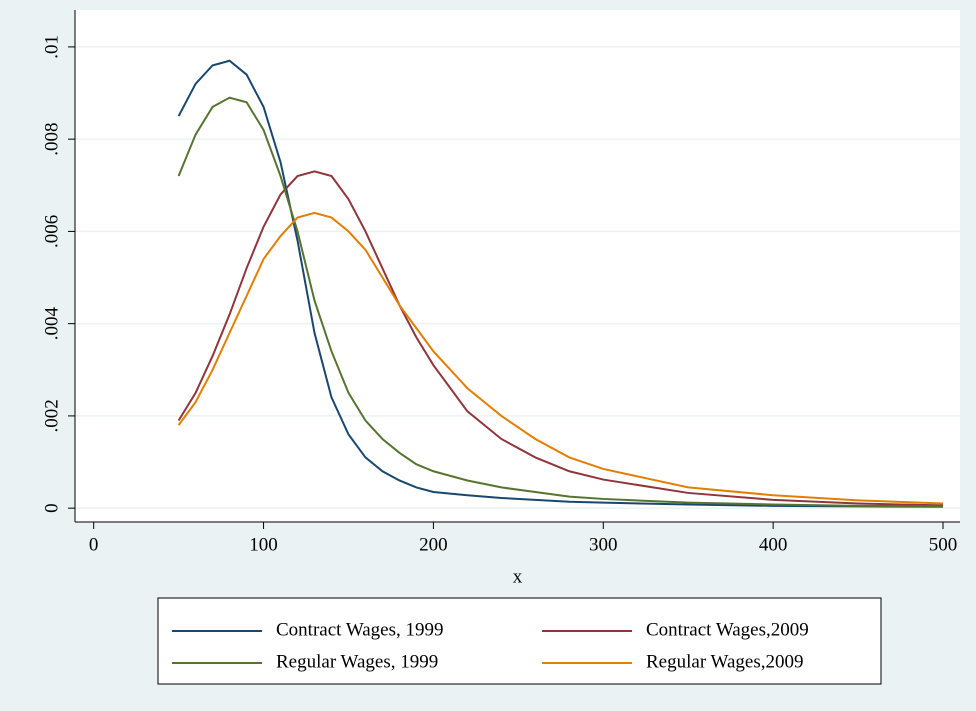 The image size is (976, 711). What do you see at coordinates (603, 544) in the screenshot?
I see `x-tick-label: 300` at bounding box center [603, 544].